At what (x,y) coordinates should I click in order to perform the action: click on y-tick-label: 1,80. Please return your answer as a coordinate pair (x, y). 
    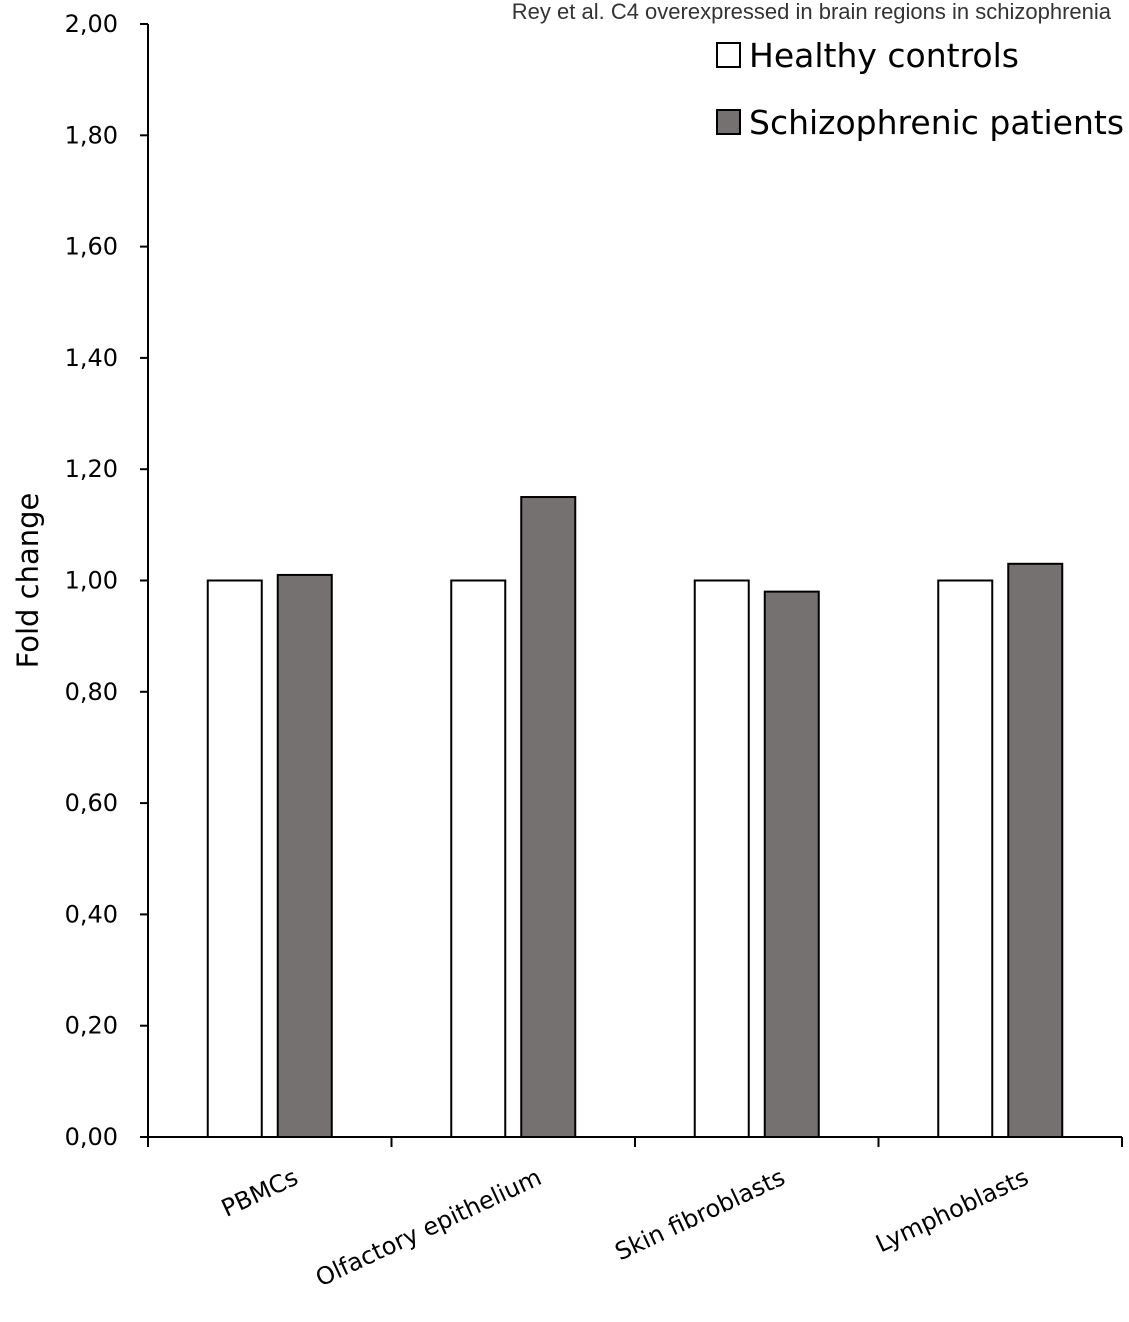
    Looking at the image, I should click on (91, 135).